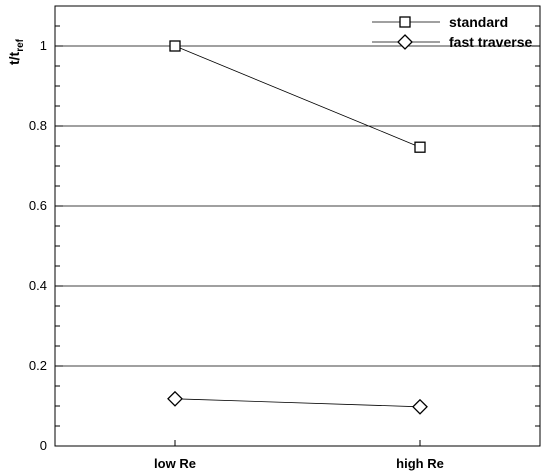  I want to click on y-axis-label-sub: ref, so click(20, 44).